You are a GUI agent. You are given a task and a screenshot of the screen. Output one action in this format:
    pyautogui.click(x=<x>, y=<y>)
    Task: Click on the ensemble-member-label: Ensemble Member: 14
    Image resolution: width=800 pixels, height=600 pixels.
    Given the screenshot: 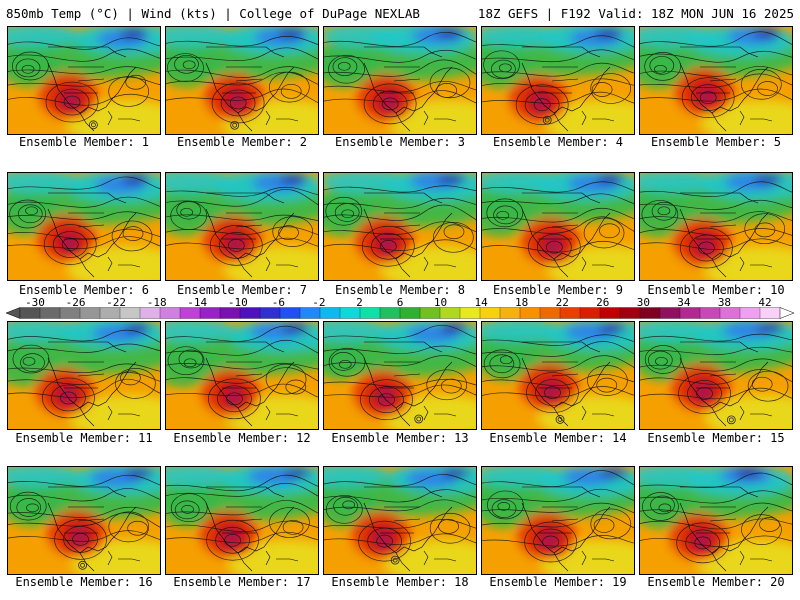 What is the action you would take?
    pyautogui.click(x=558, y=438)
    